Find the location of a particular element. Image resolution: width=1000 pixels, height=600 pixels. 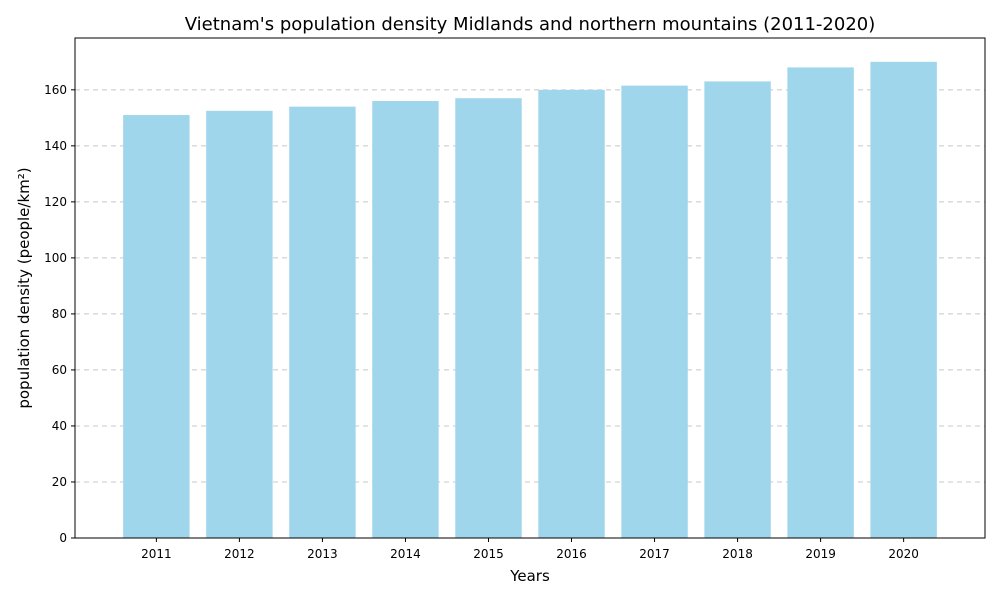

y-tick-label: 80 is located at coordinates (59, 314).